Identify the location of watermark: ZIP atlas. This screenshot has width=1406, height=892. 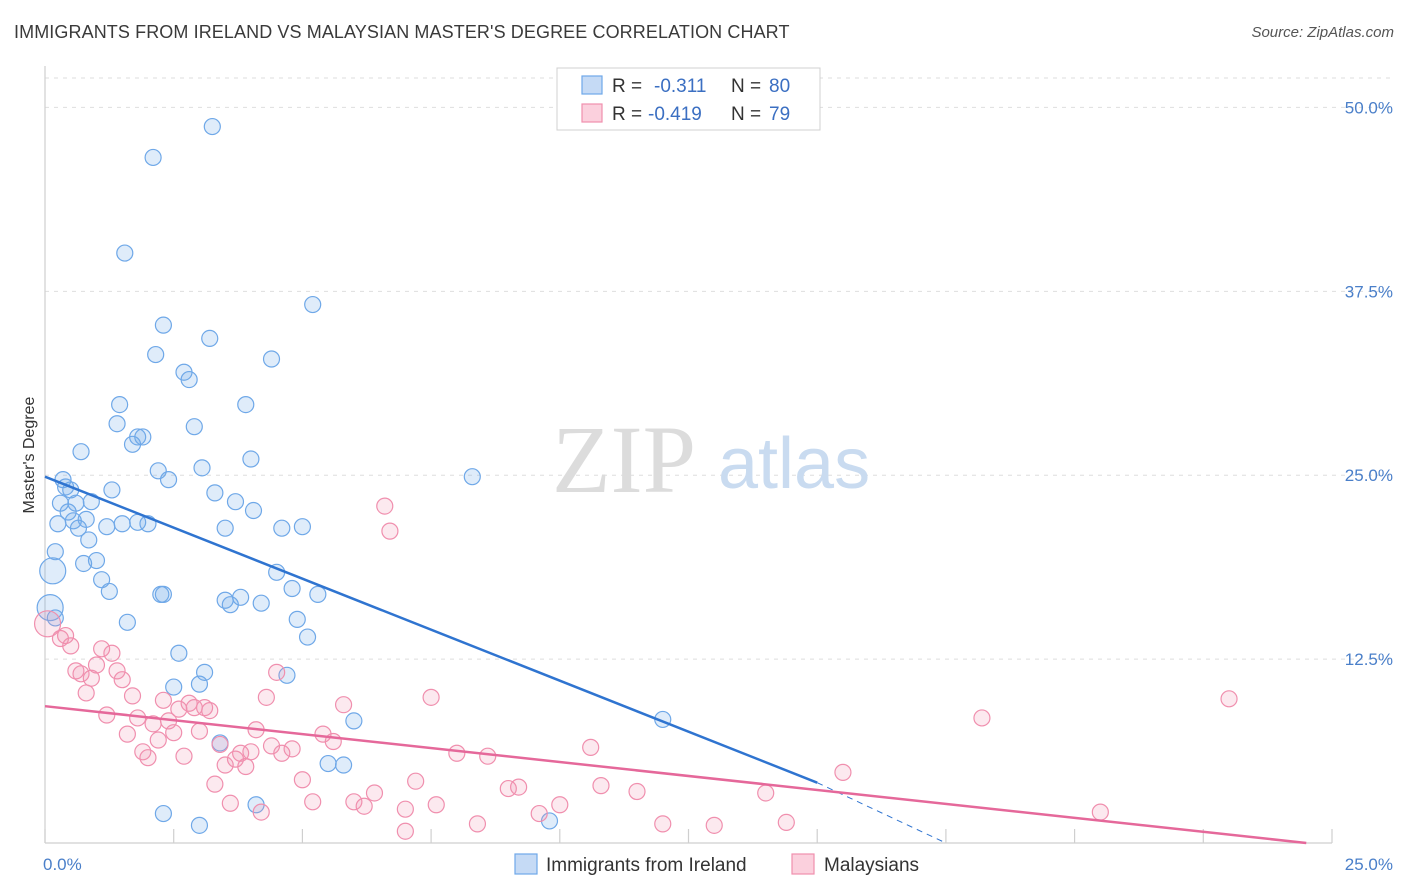
(711, 459).